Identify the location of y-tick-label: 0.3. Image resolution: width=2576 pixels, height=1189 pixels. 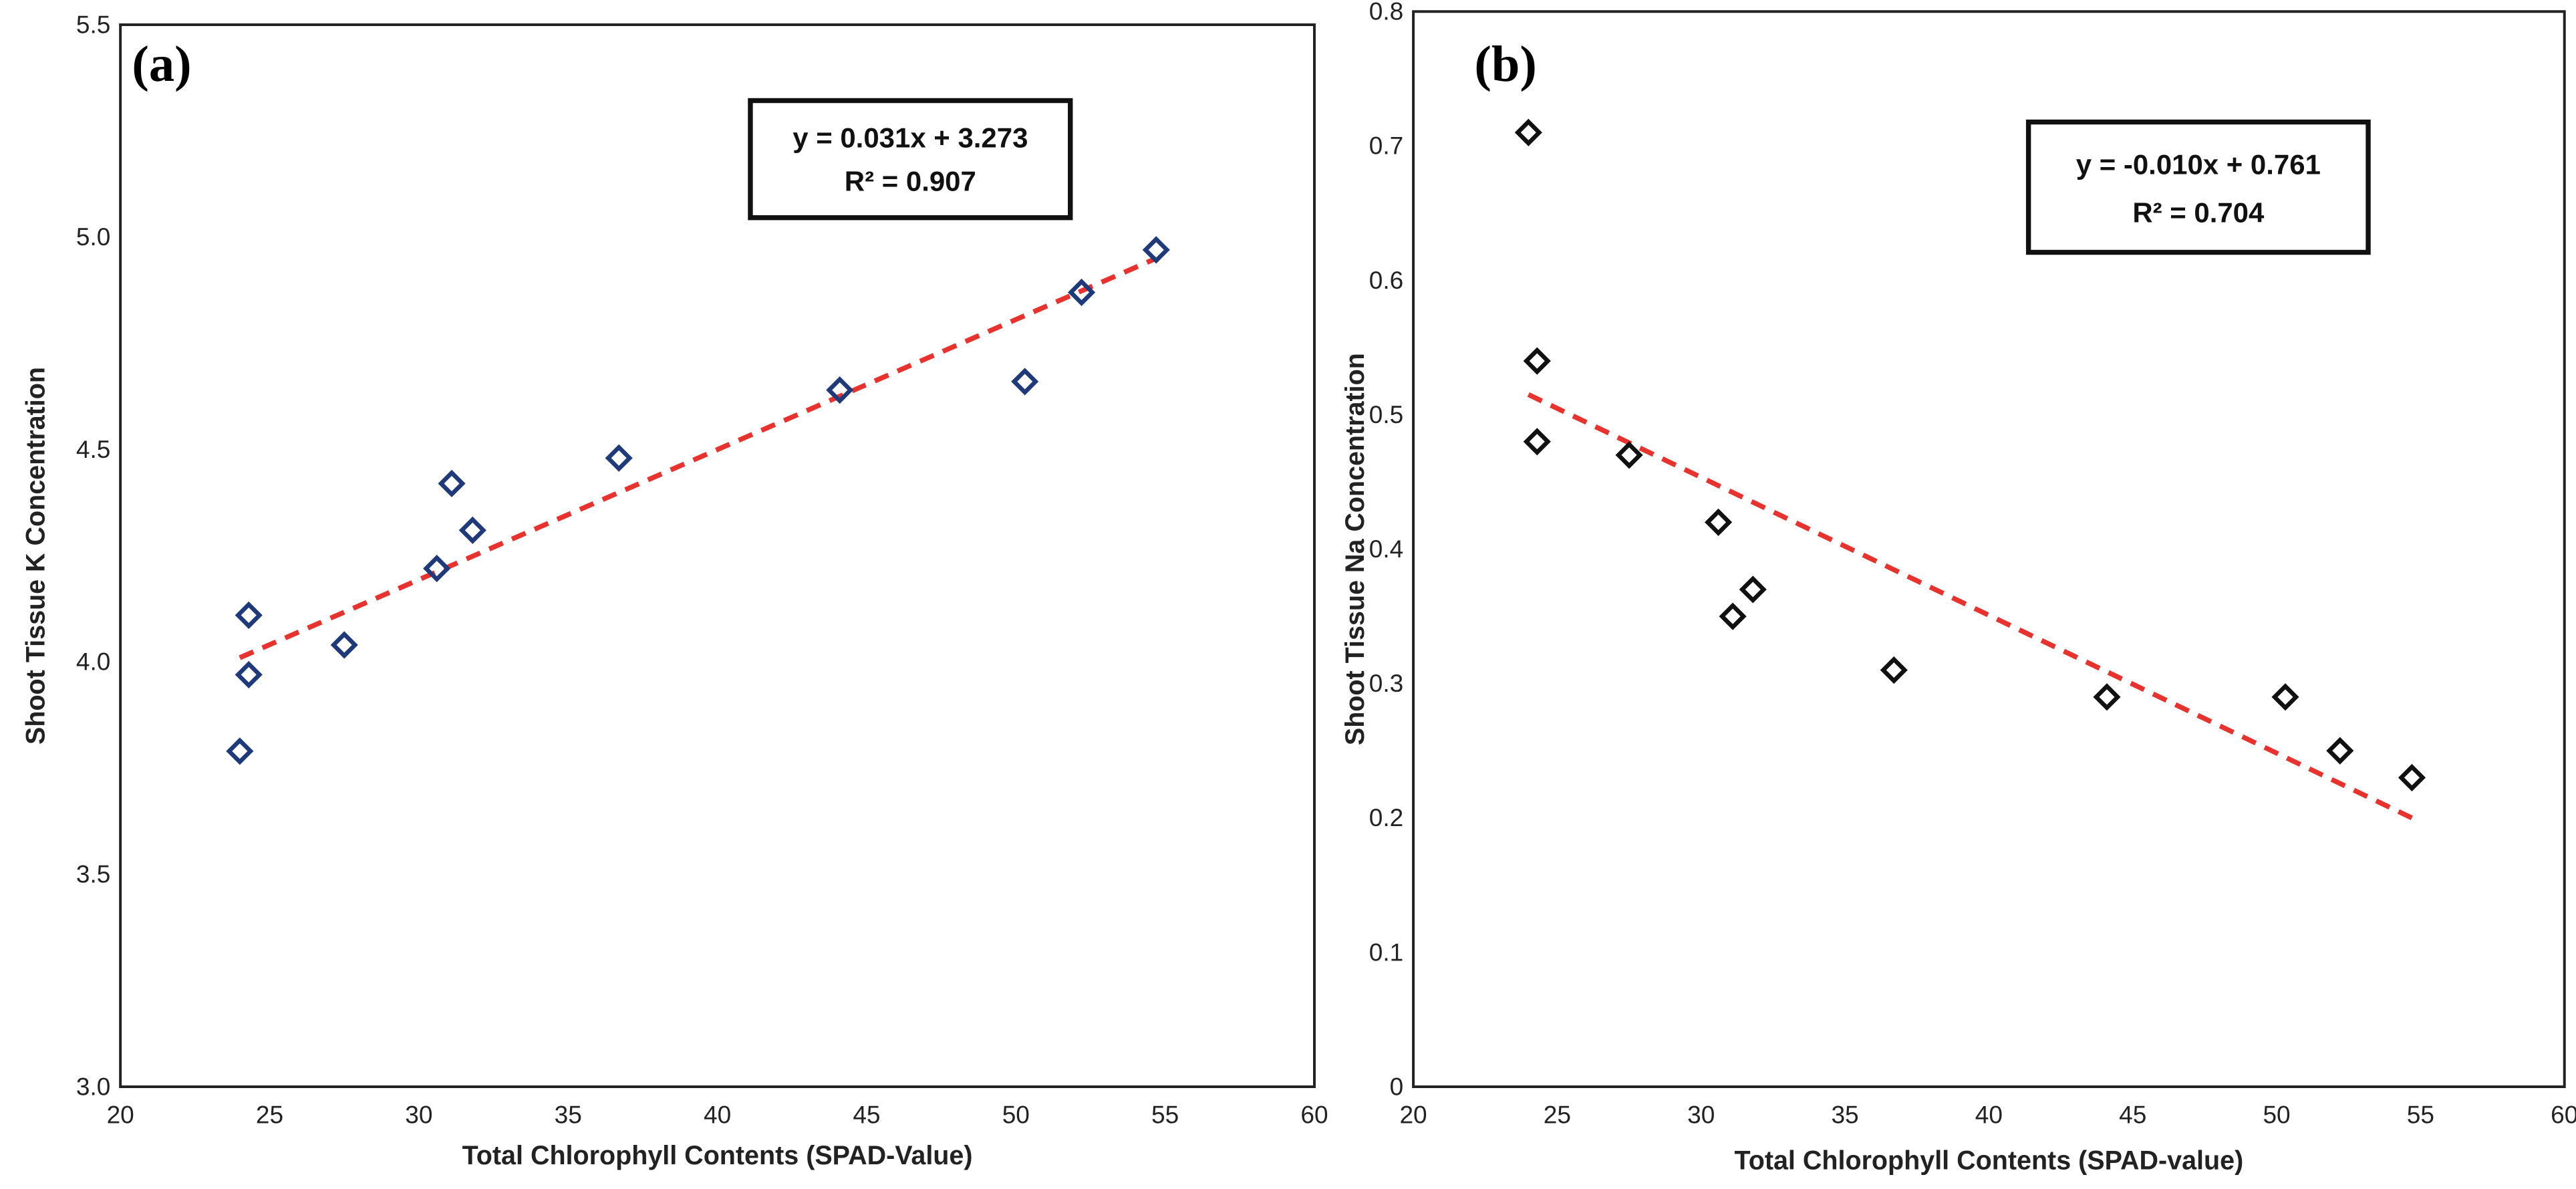
(1386, 683).